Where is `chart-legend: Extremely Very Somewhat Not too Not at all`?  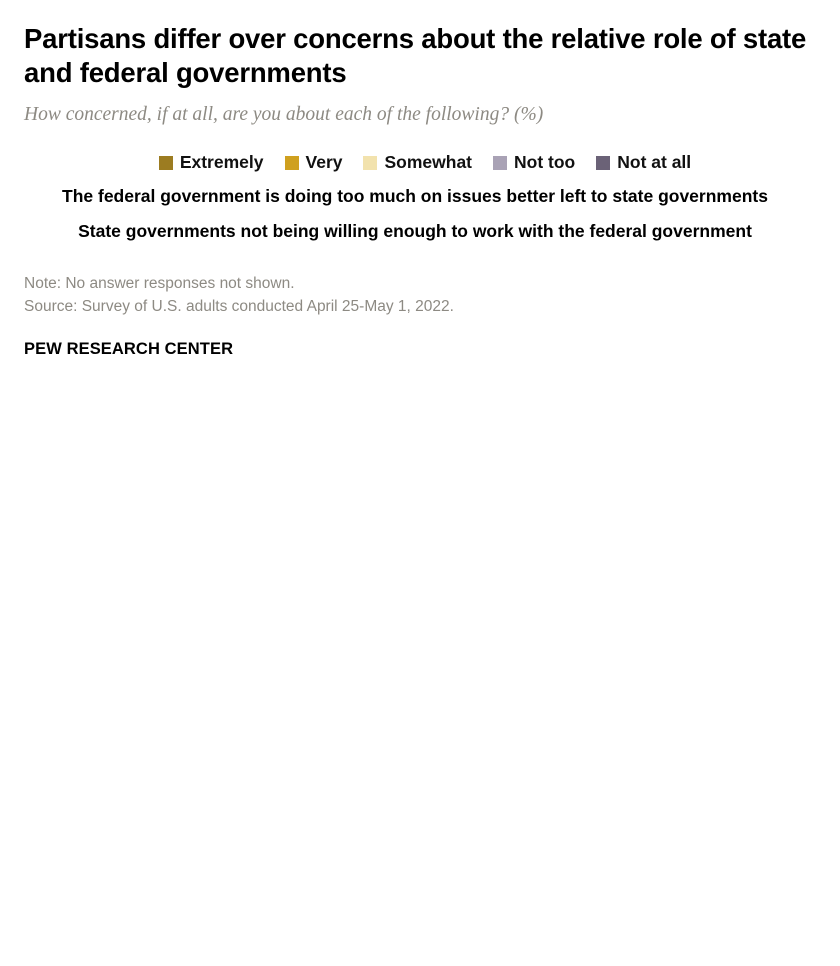 chart-legend: Extremely Very Somewhat Not too Not at all is located at coordinates (420, 162).